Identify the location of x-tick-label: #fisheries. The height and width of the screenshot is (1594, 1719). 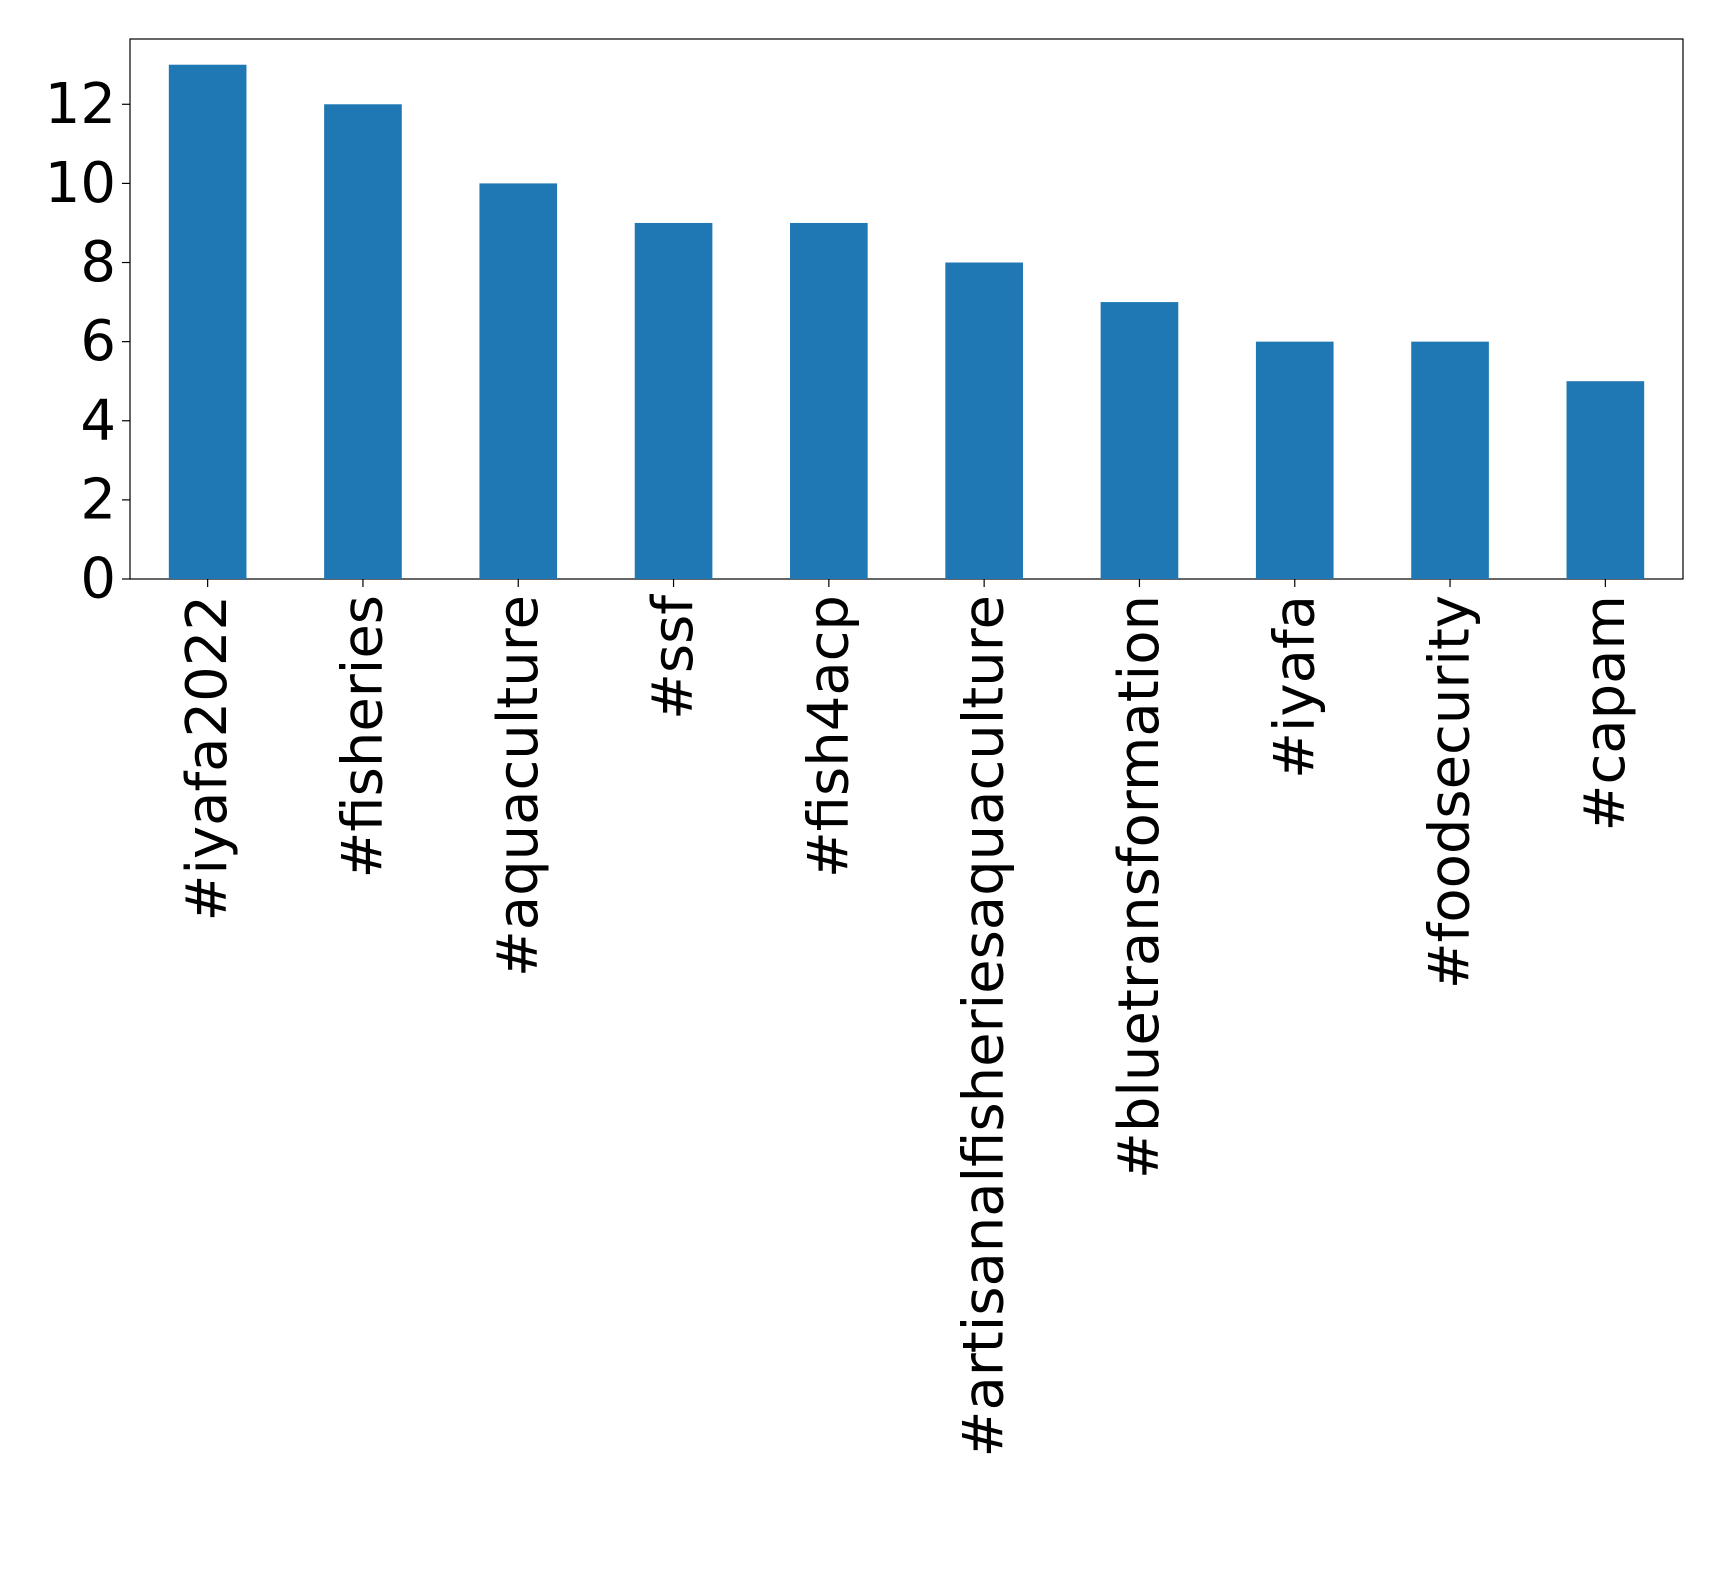
(362, 737).